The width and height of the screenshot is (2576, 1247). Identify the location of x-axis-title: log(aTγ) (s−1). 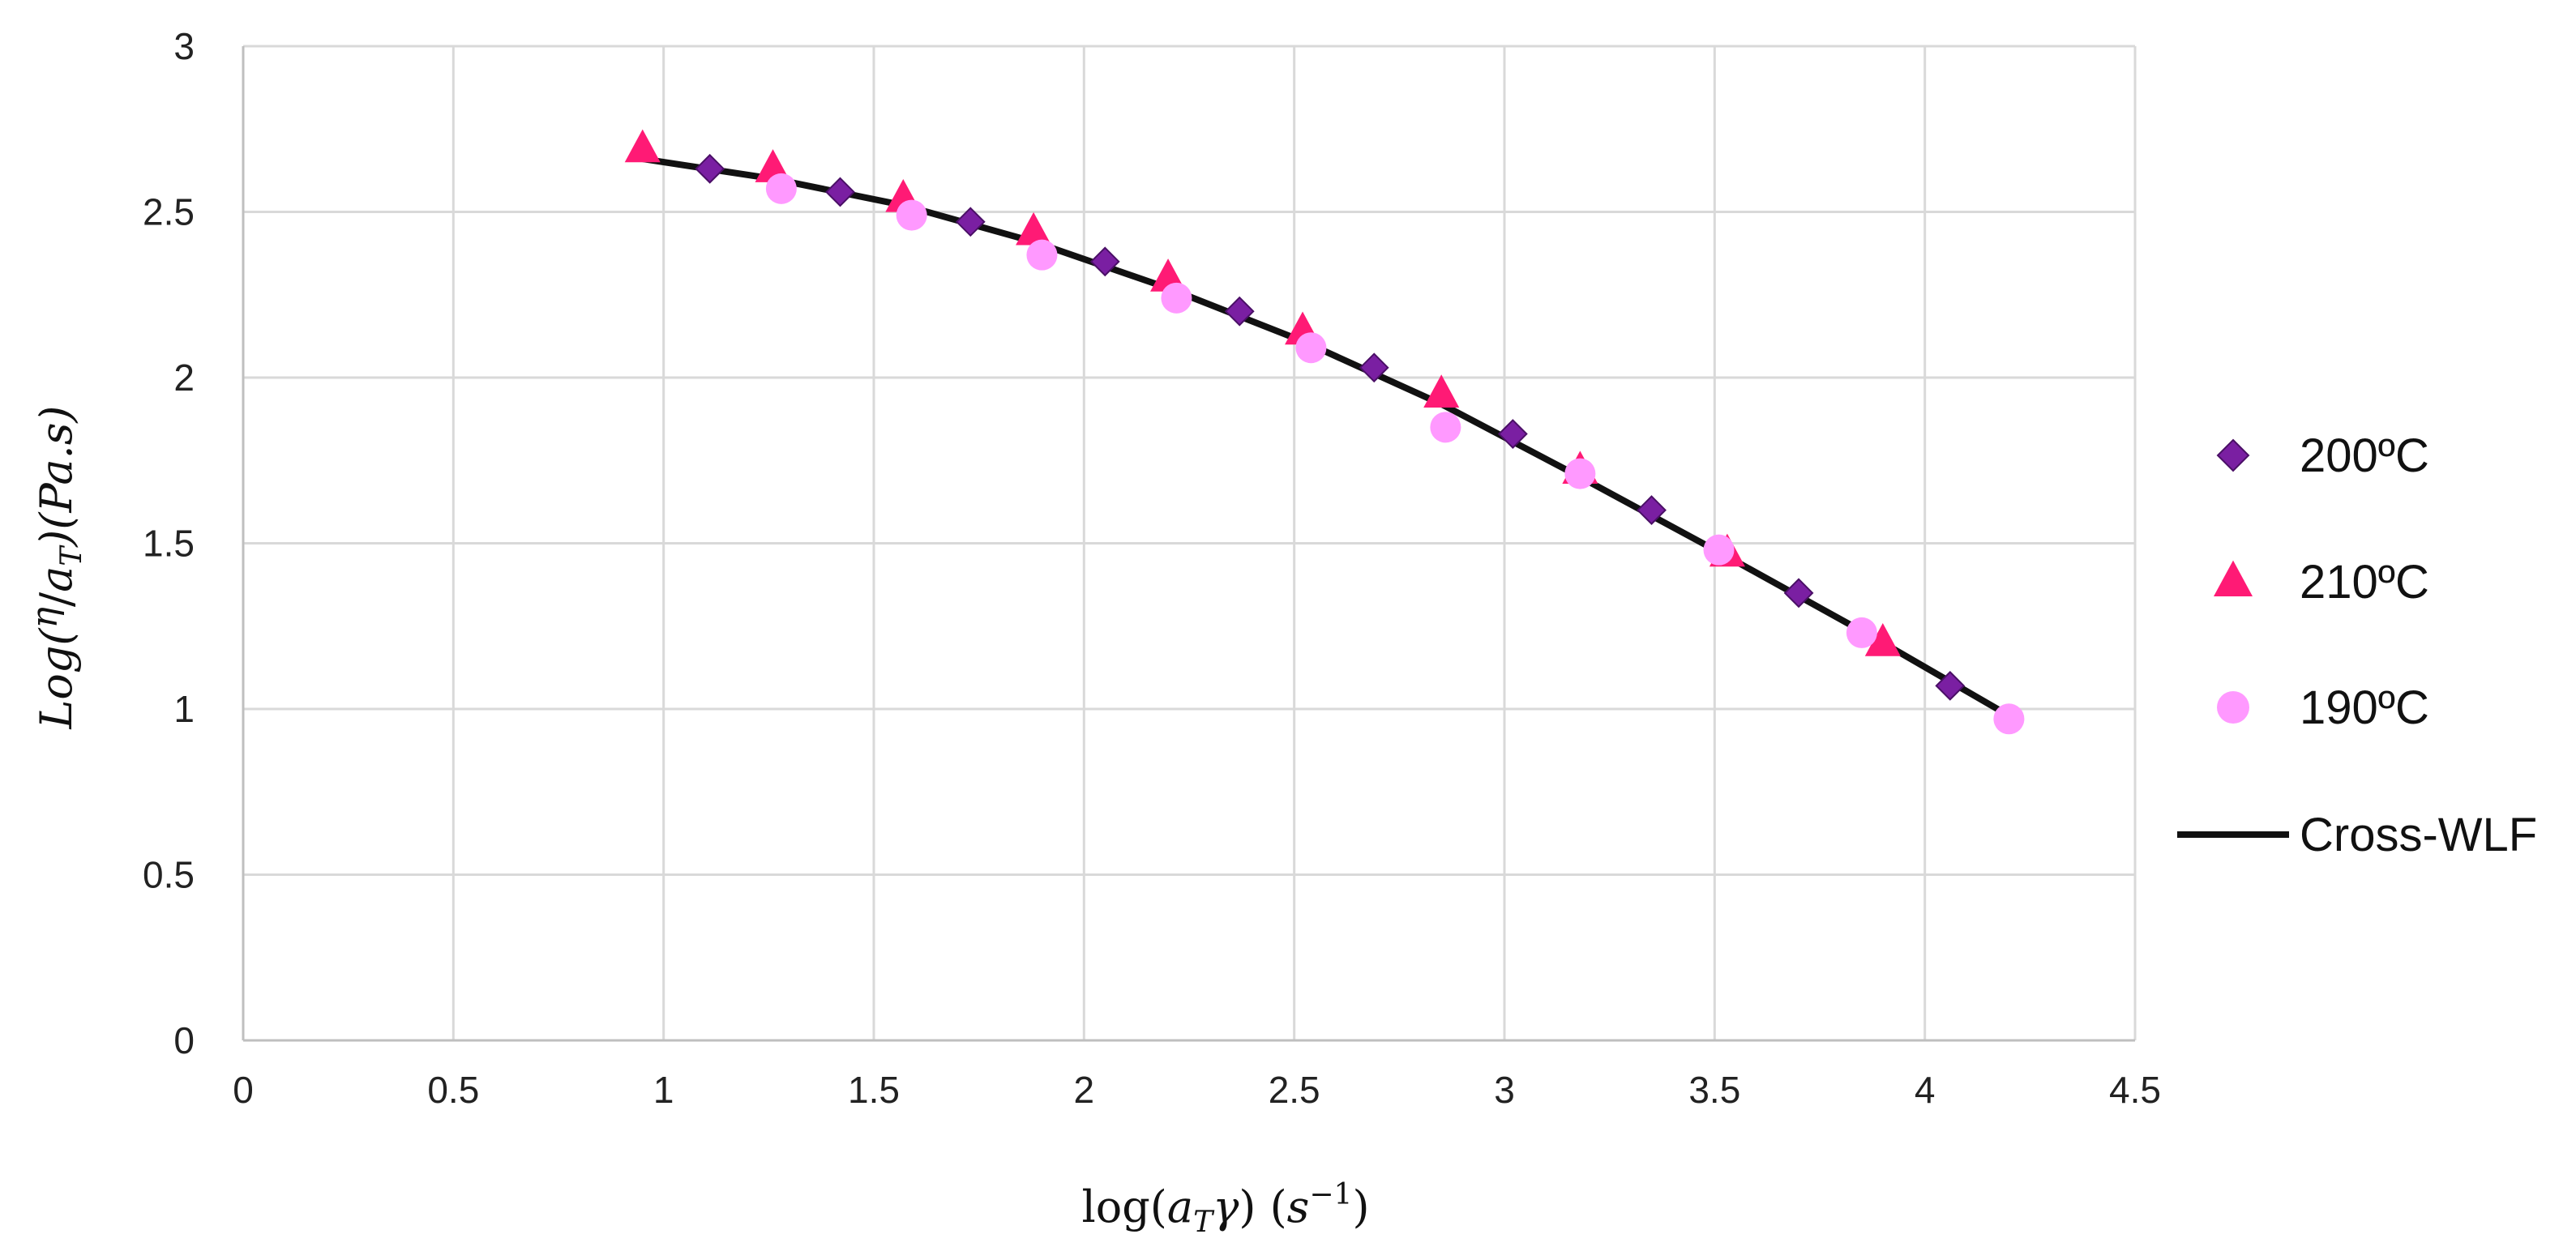
(1225, 1208).